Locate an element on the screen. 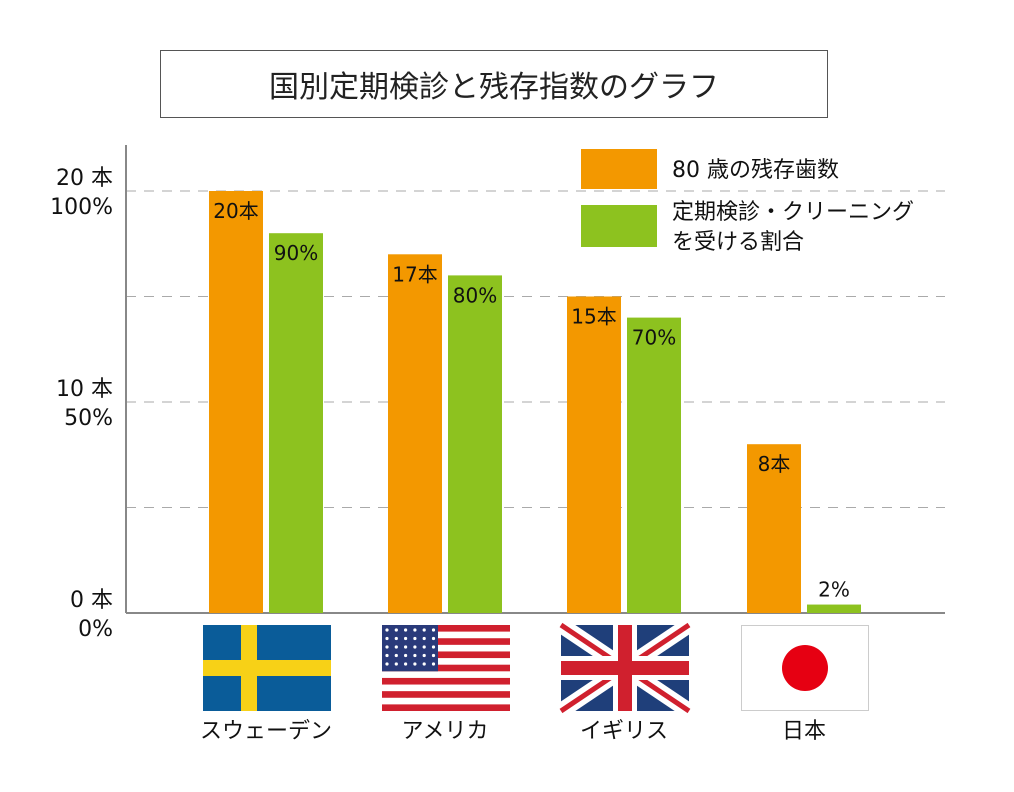 This screenshot has height=792, width=1014. x-tick-label: 日本 is located at coordinates (804, 731).